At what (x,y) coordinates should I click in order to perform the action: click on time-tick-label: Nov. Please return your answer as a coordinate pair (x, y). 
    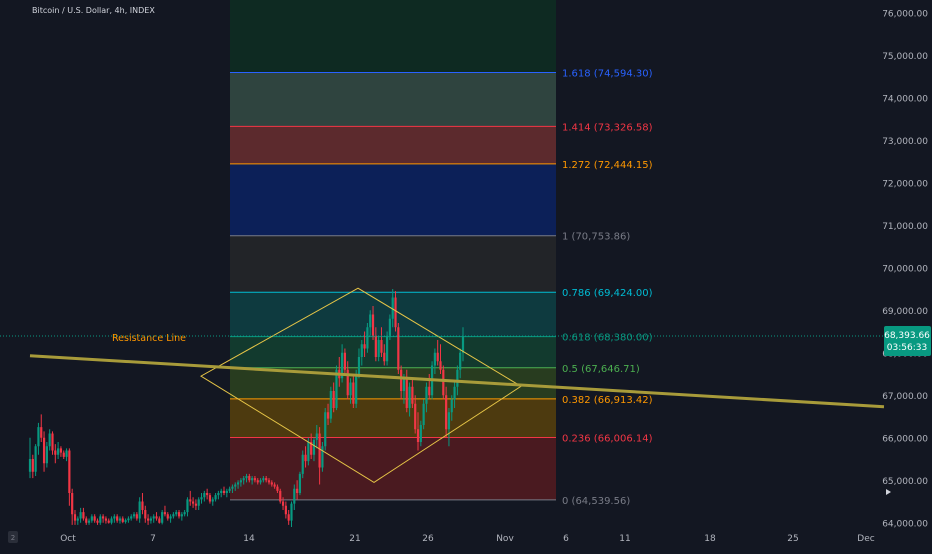
    Looking at the image, I should click on (505, 539).